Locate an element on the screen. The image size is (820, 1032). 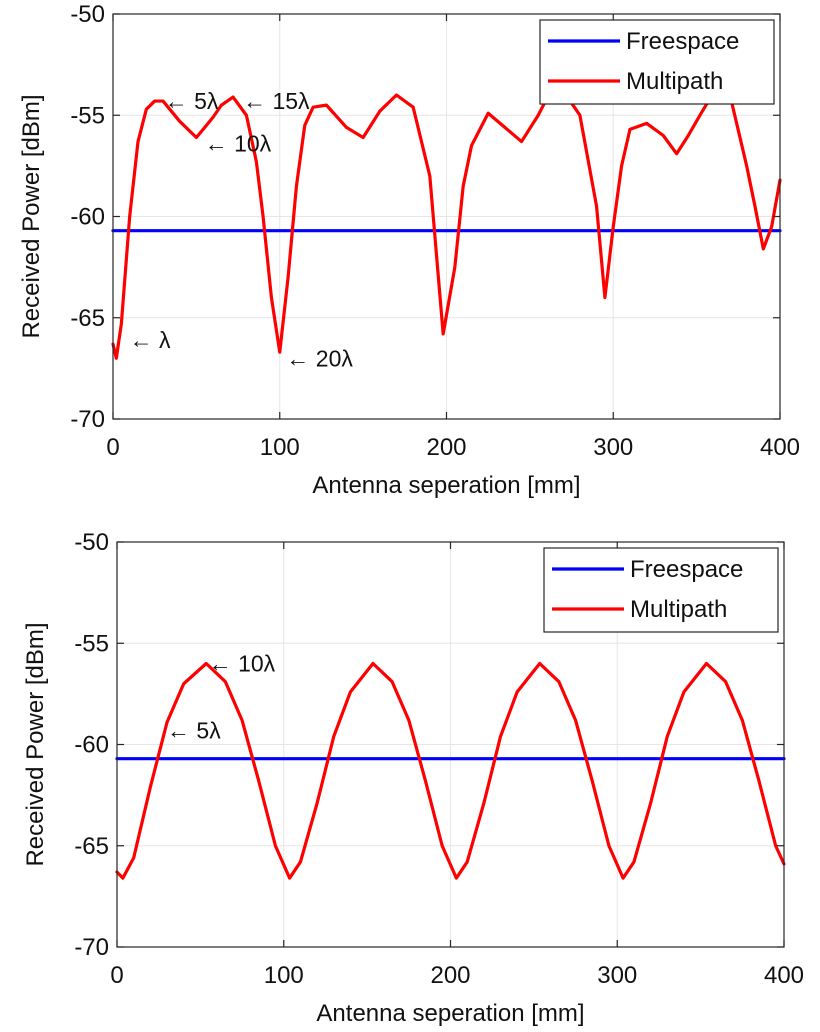
annotation-label: ← λ is located at coordinates (150, 340).